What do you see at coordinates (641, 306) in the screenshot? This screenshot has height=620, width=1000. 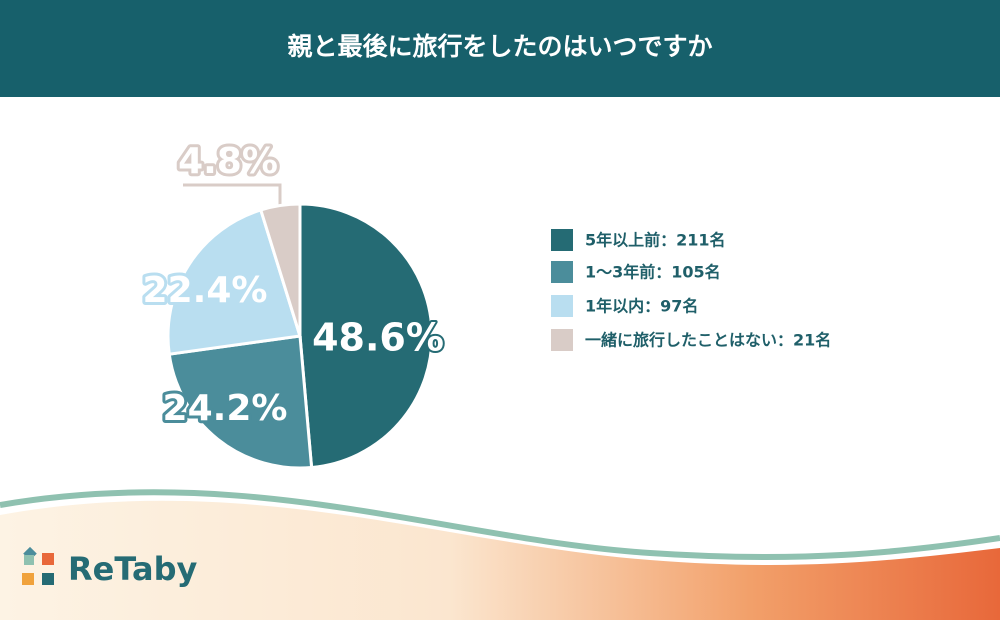 I see `legend-label: 1年以内：97名` at bounding box center [641, 306].